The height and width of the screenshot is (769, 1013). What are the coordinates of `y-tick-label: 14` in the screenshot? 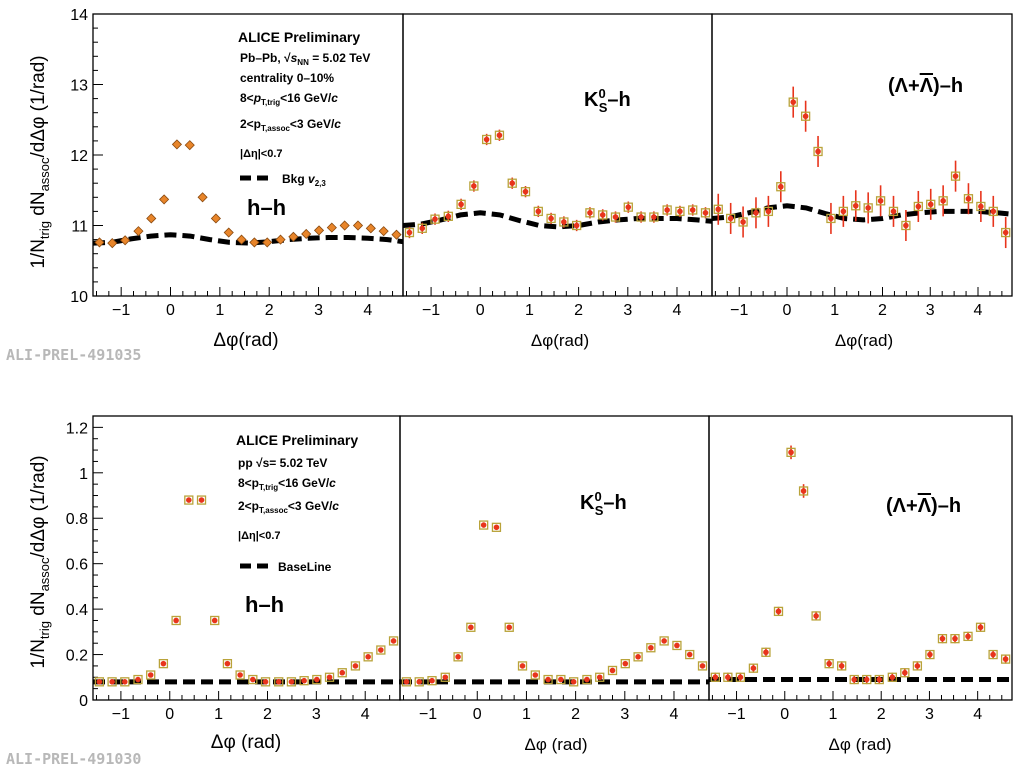 It's located at (79, 15).